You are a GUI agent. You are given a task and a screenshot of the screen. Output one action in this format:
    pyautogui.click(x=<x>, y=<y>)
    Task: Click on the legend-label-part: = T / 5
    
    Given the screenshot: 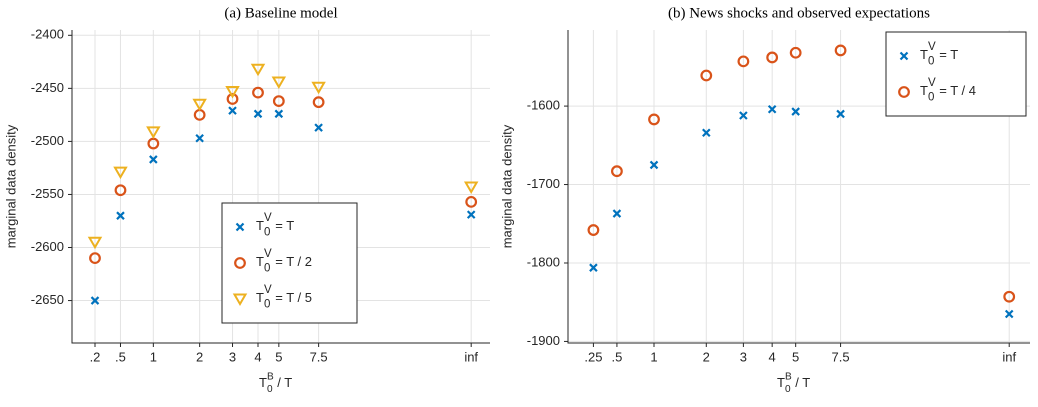 What is the action you would take?
    pyautogui.click(x=292, y=297)
    